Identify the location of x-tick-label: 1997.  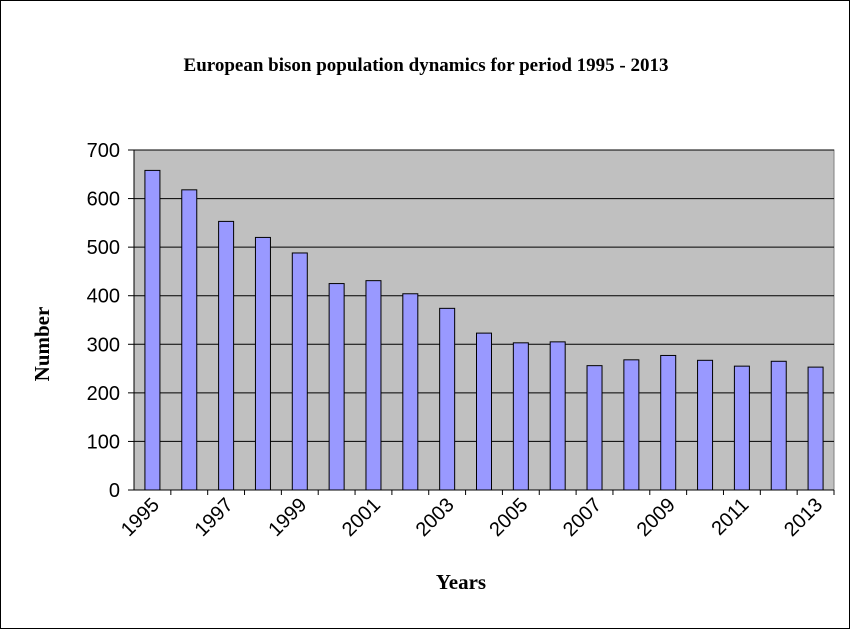
(214, 517).